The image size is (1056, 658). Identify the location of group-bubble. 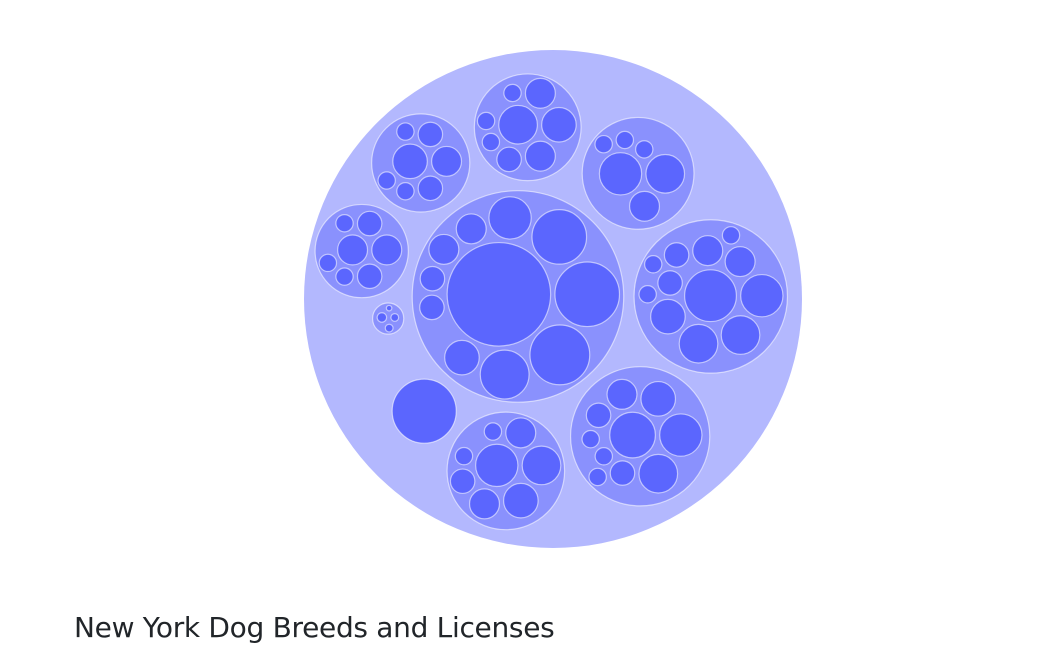
(388, 318).